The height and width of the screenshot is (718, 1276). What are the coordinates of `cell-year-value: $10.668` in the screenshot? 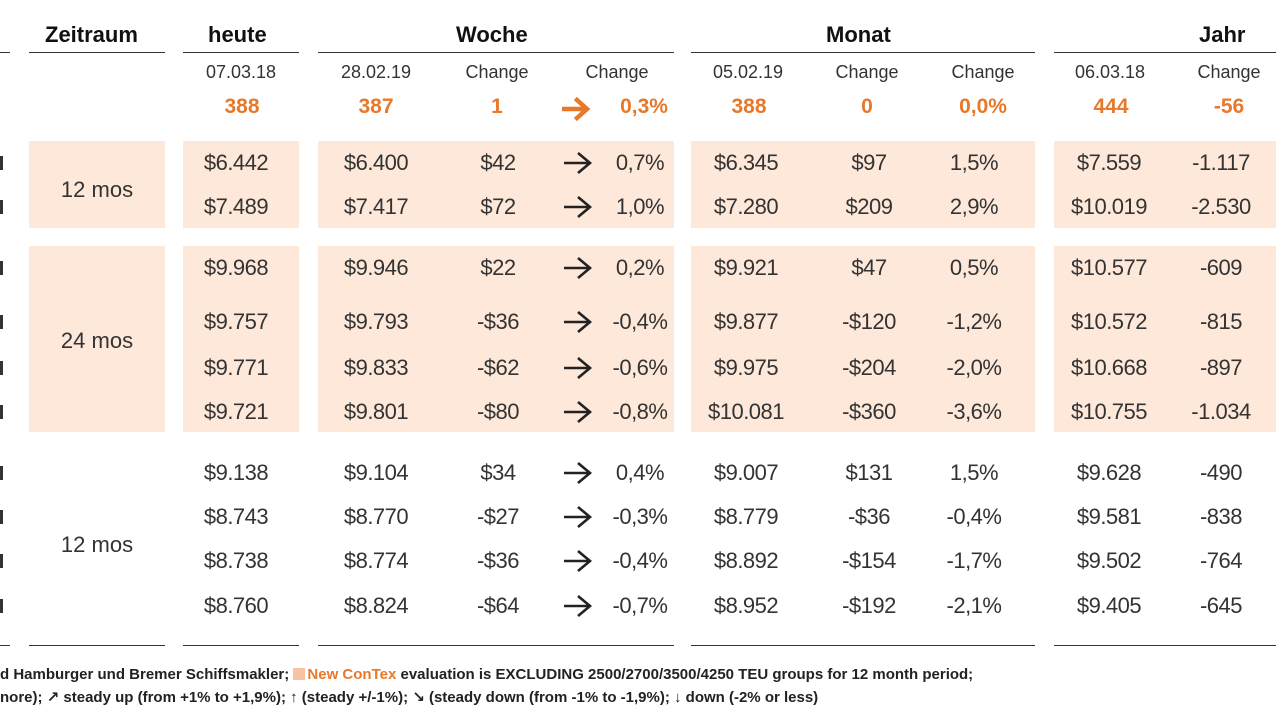 It's located at (1109, 367).